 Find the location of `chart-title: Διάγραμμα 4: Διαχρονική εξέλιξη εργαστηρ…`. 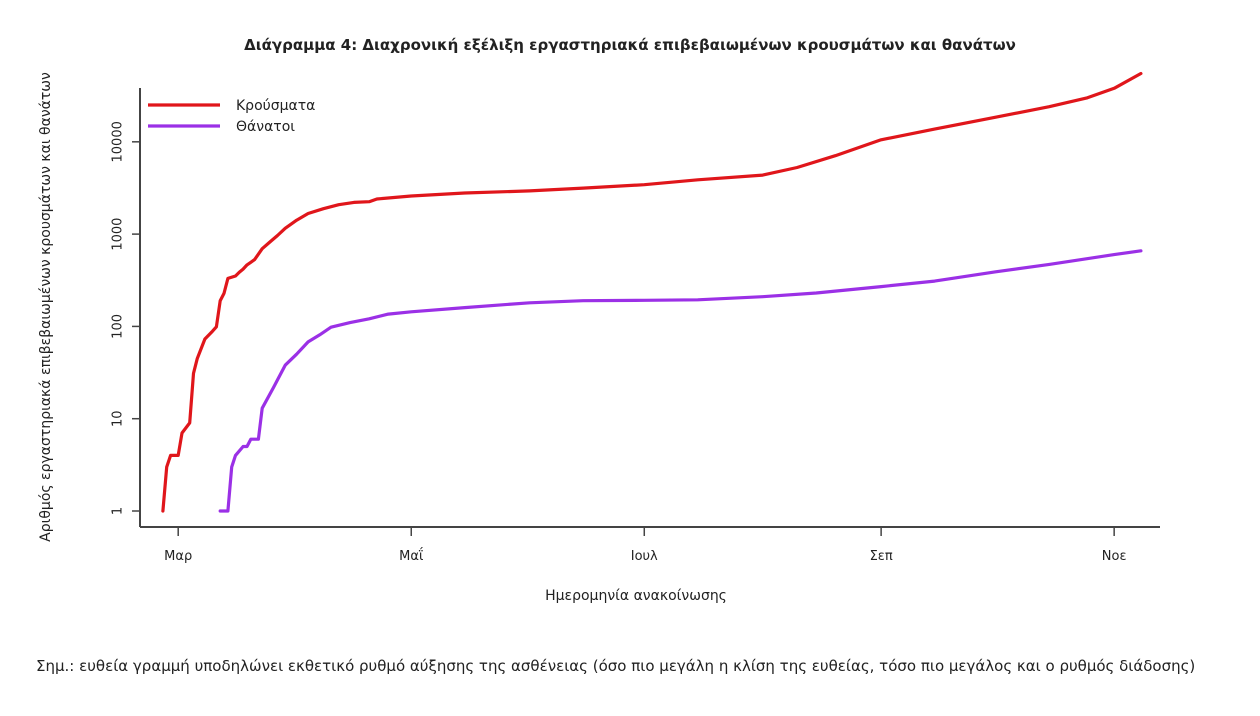

chart-title: Διάγραμμα 4: Διαχρονική εξέλιξη εργαστηρ… is located at coordinates (630, 45).